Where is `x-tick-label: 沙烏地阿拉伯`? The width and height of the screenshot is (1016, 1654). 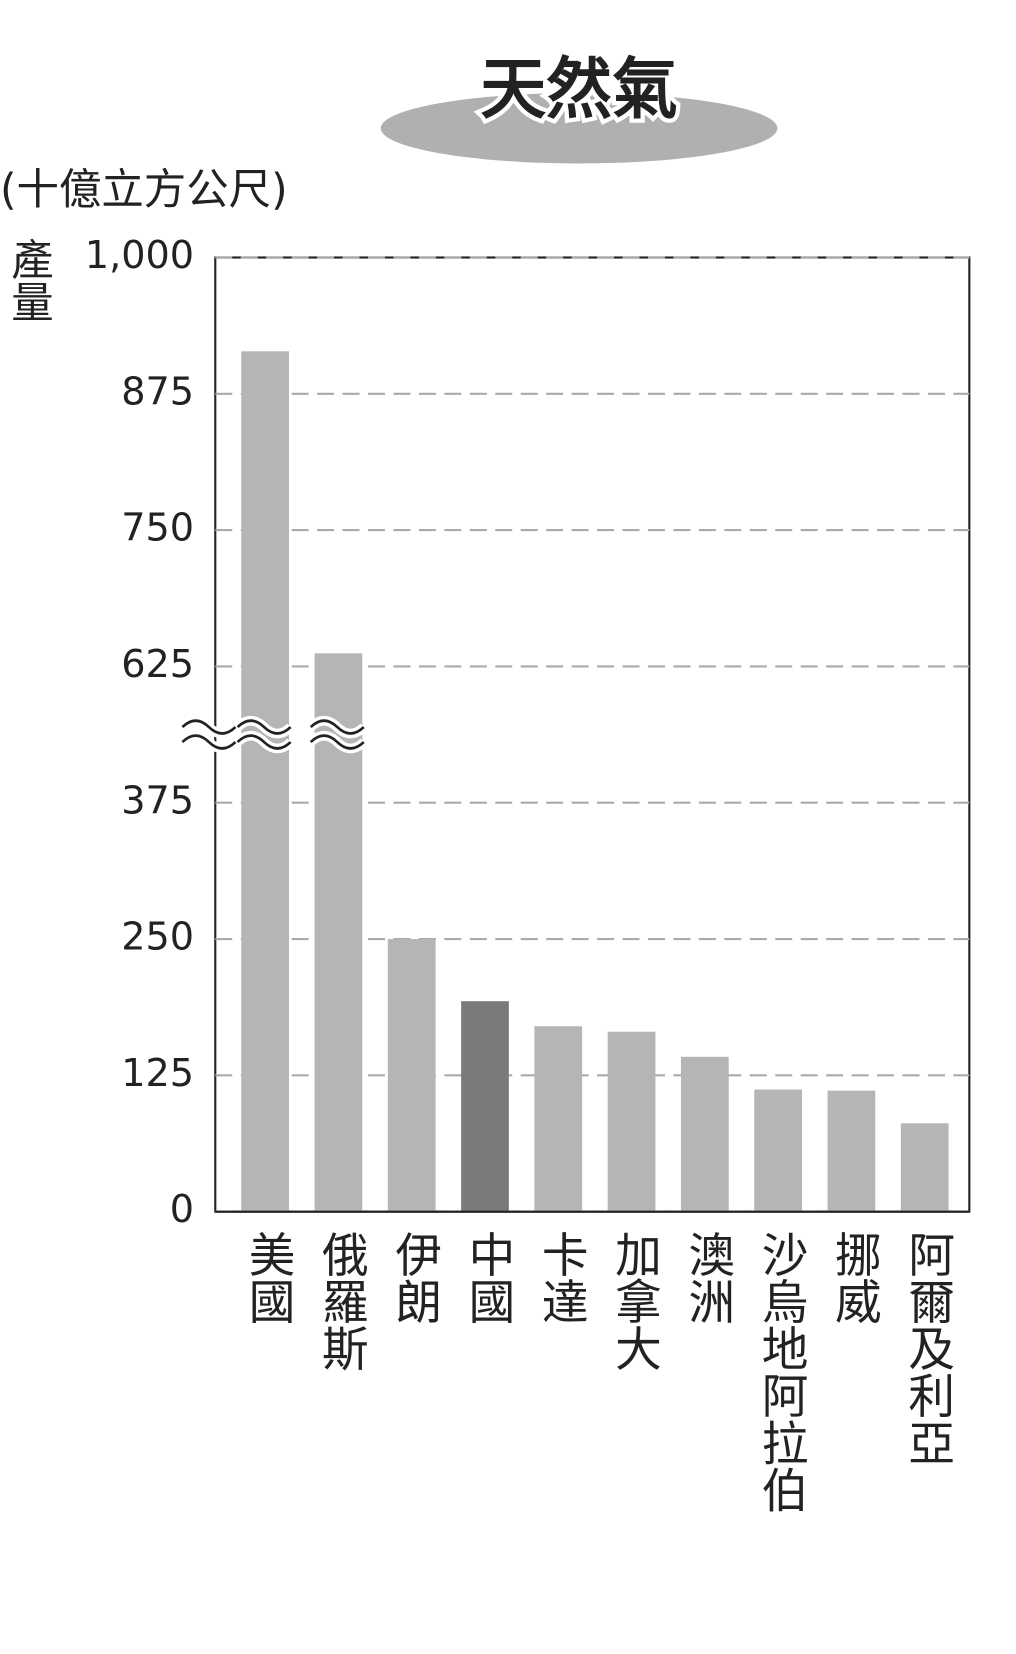
x-tick-label: 沙烏地阿拉伯 is located at coordinates (781, 1372).